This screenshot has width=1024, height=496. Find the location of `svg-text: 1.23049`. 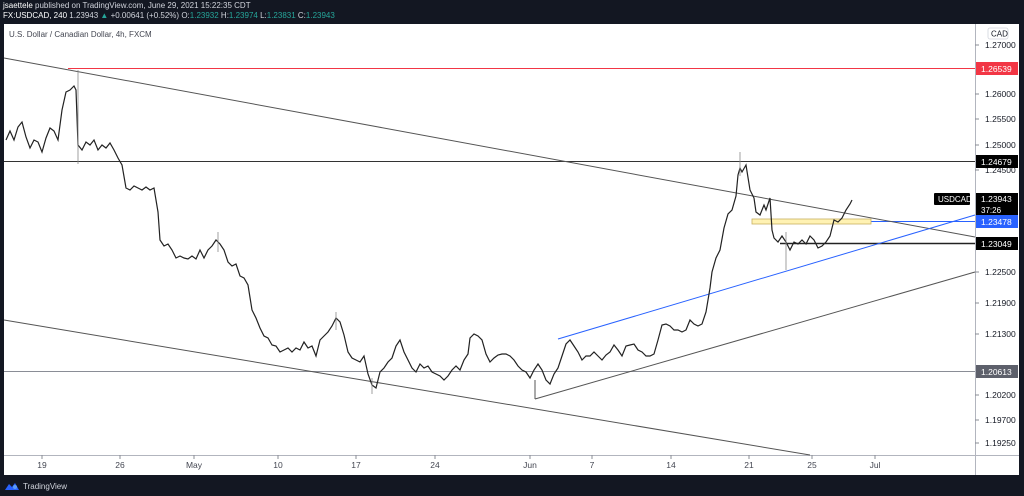

svg-text: 1.23049 is located at coordinates (996, 244).